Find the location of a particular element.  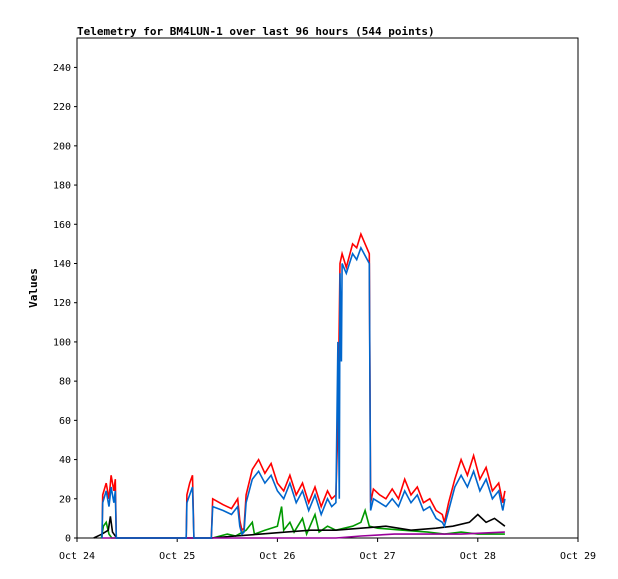

y-tick-label: 180 is located at coordinates (62, 186).